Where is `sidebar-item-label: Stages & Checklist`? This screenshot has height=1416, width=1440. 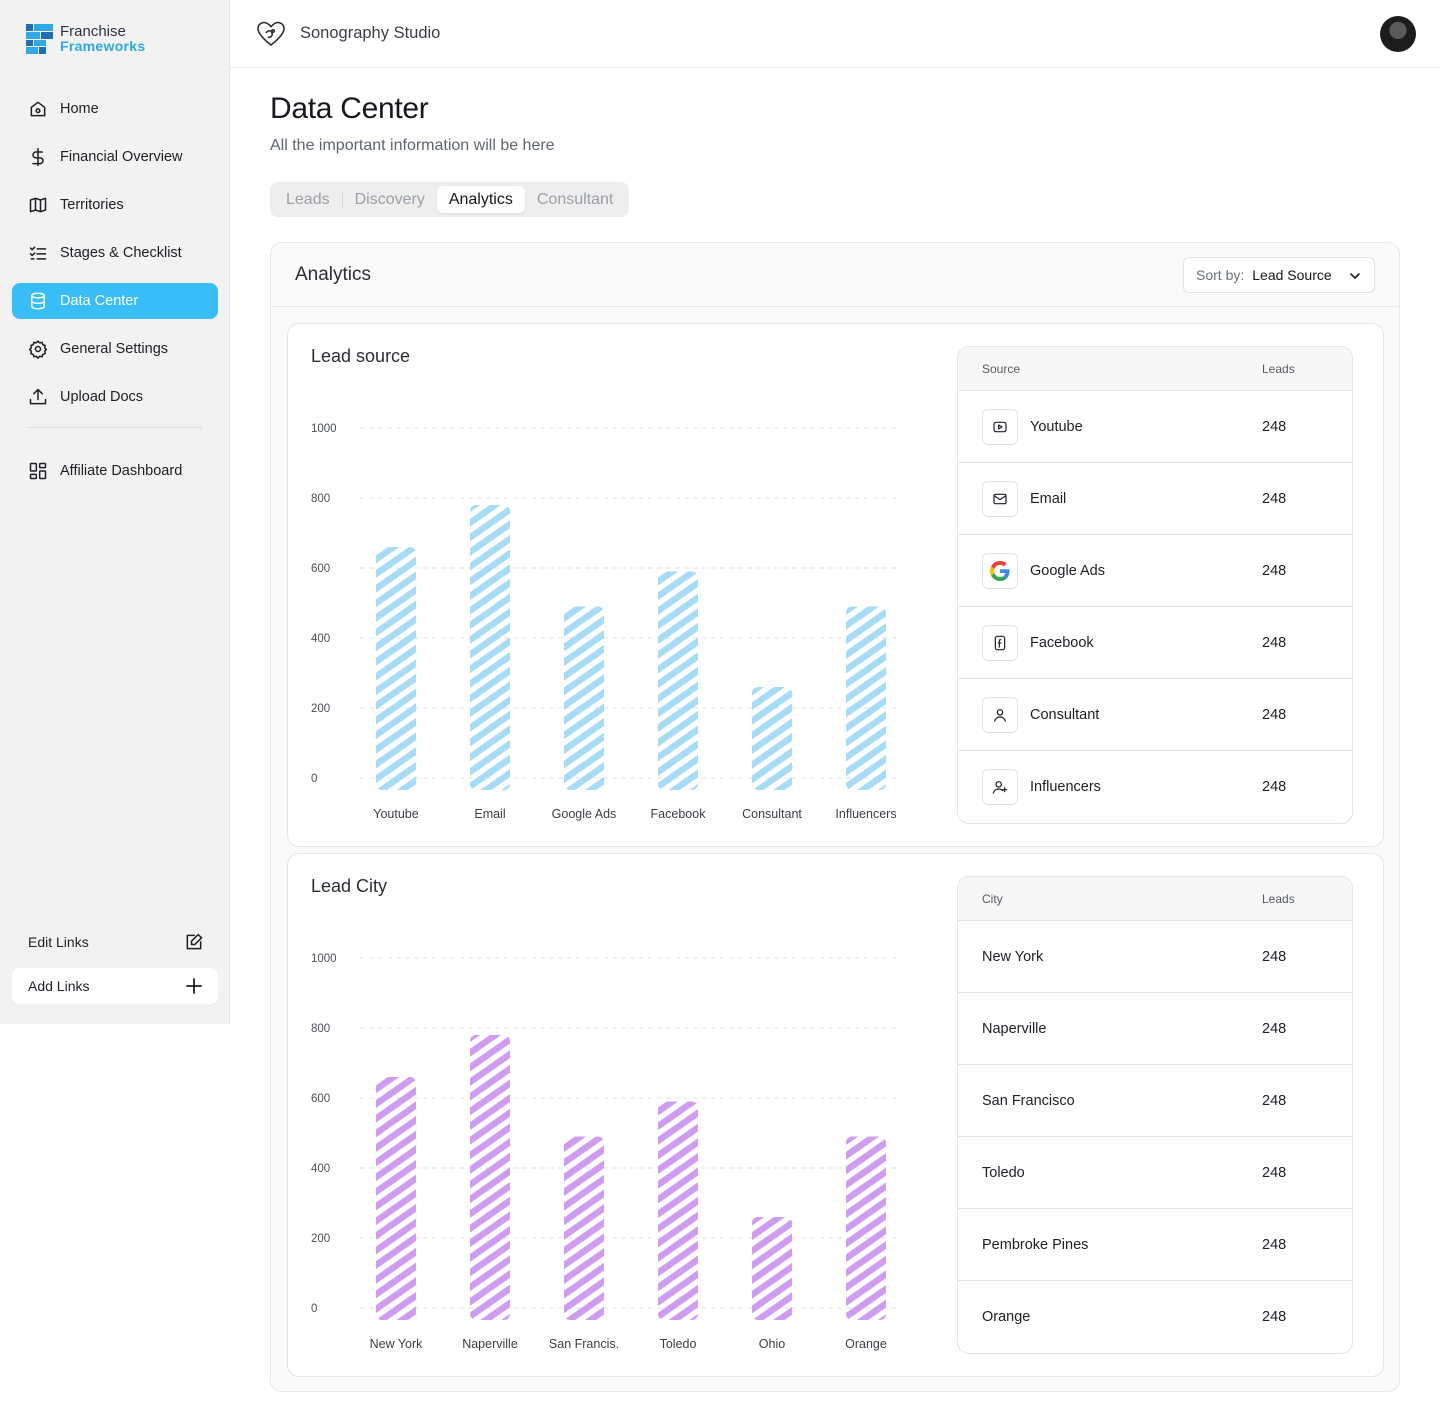 sidebar-item-label: Stages & Checklist is located at coordinates (121, 253).